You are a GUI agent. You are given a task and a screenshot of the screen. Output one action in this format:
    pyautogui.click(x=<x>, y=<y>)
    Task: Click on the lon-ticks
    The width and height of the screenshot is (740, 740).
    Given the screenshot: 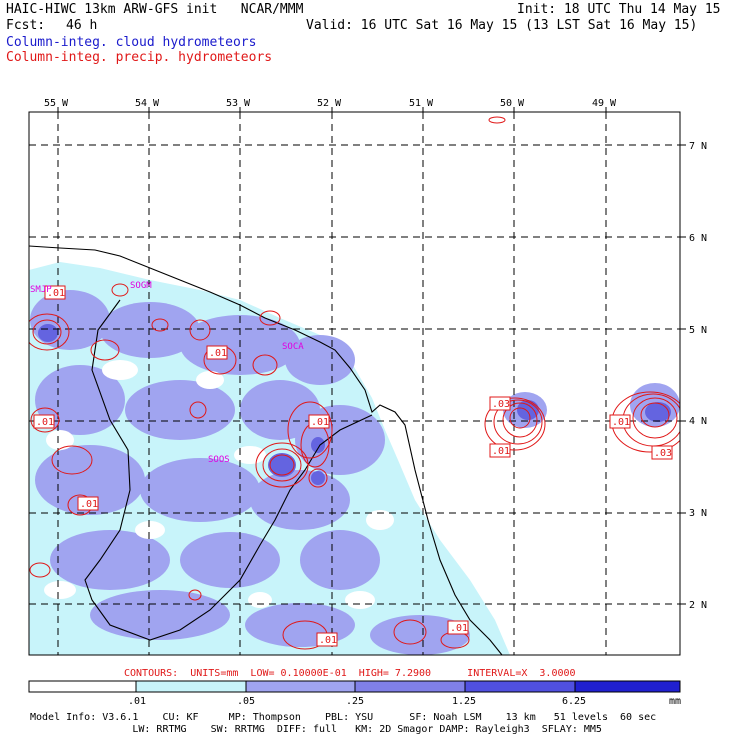 What is the action you would take?
    pyautogui.click(x=332, y=109)
    